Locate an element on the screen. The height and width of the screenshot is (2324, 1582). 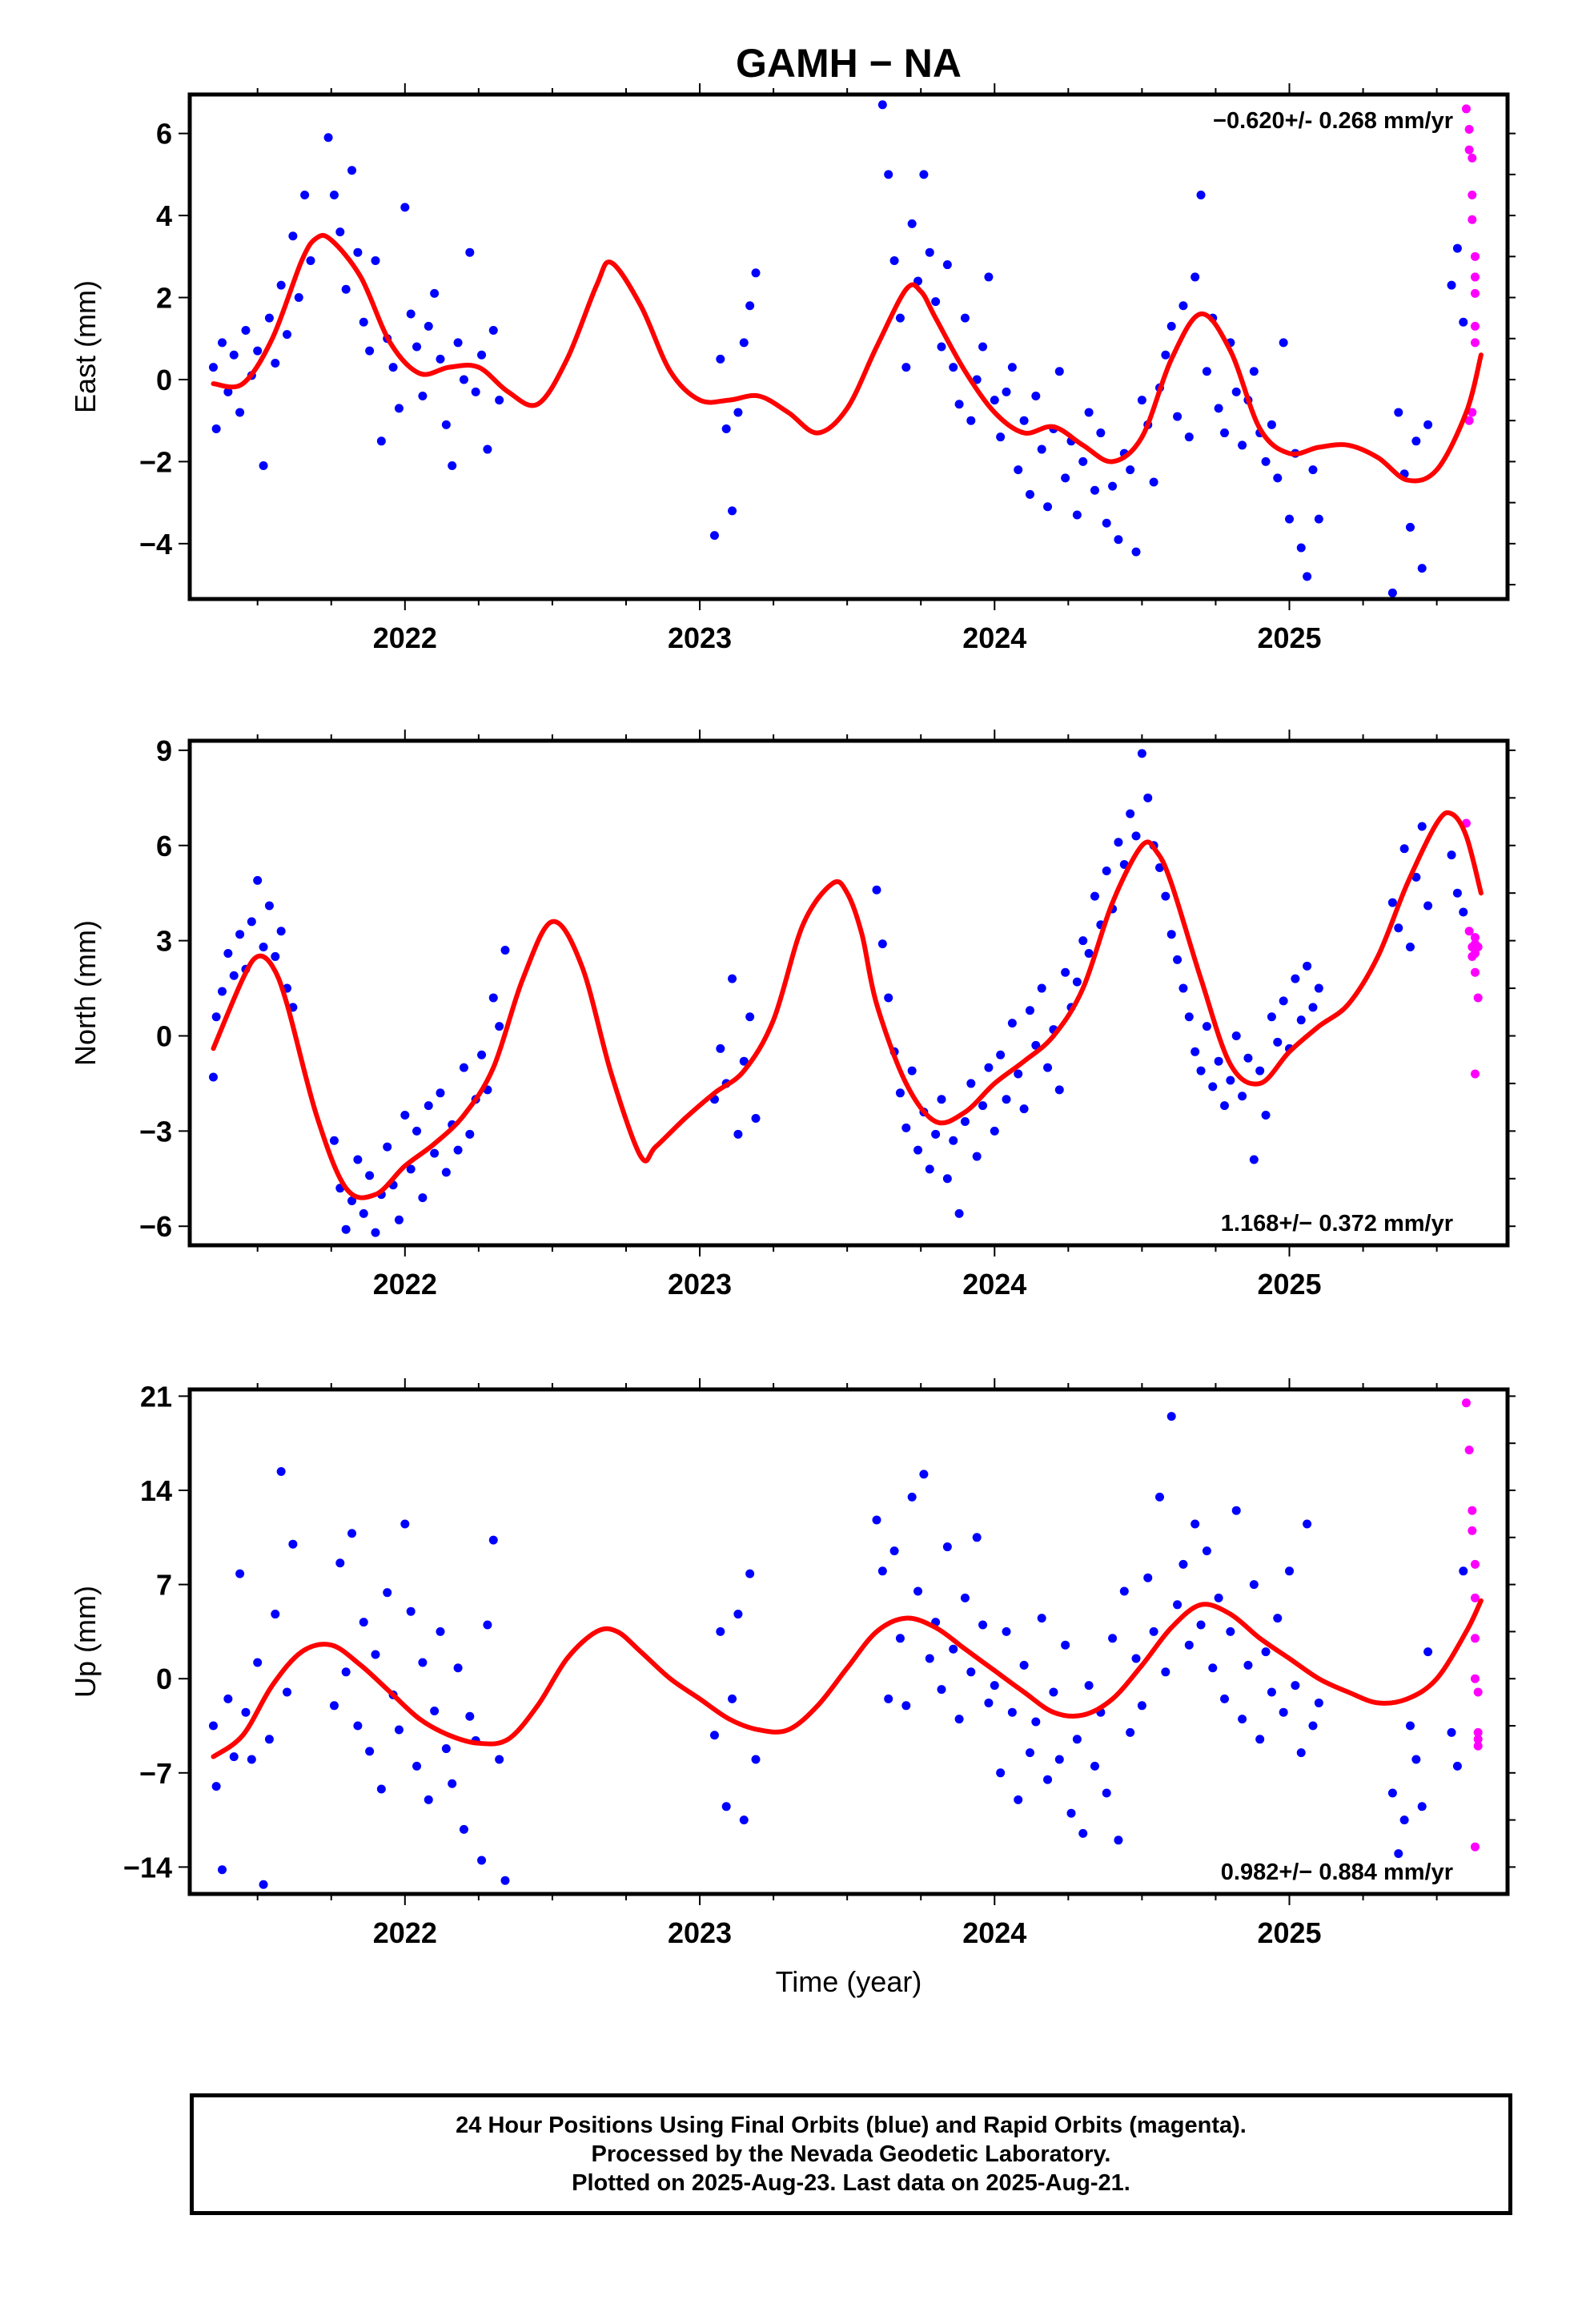
y-tick-label: −7 is located at coordinates (155, 1774).